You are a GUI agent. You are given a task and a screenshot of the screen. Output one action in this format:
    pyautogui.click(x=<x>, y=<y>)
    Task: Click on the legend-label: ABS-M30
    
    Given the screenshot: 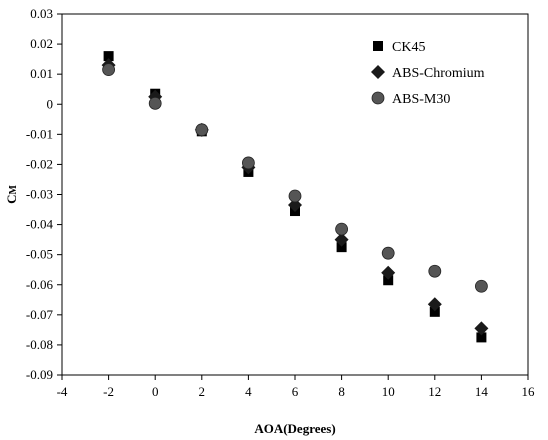 What is the action you would take?
    pyautogui.click(x=421, y=99)
    